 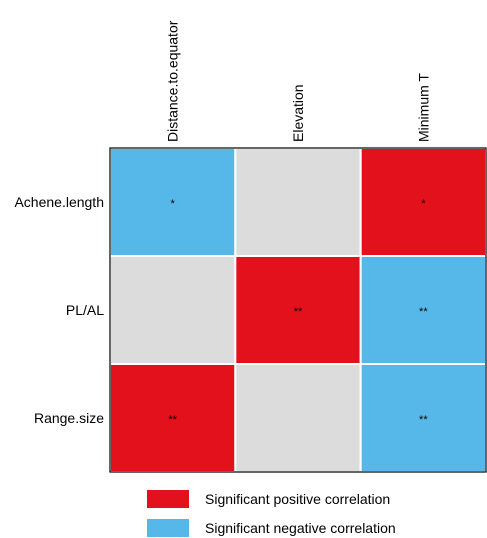 What do you see at coordinates (298, 418) in the screenshot?
I see `heatmap-cell-range-size-elevation` at bounding box center [298, 418].